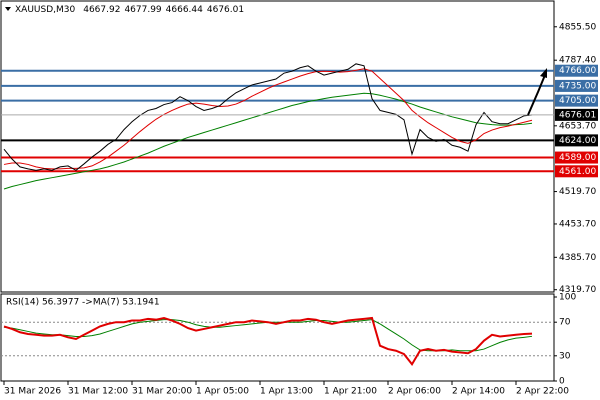 This screenshot has width=600, height=400. Describe the element at coordinates (577, 27) in the screenshot. I see `y-tick-label: 4855.50` at that location.